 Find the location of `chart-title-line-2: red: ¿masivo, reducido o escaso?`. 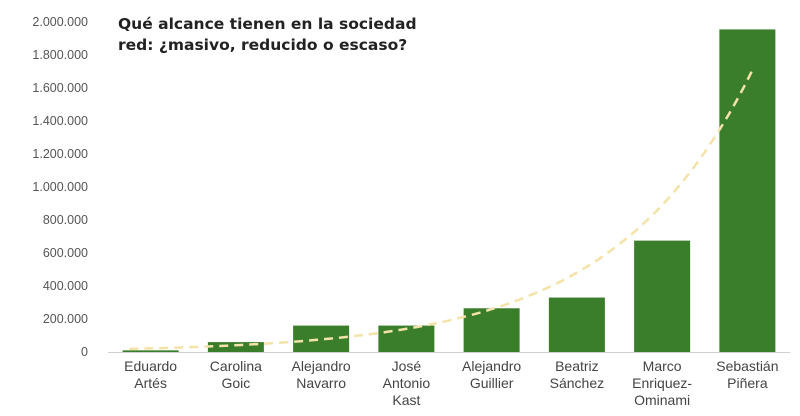

chart-title-line-2: red: ¿masivo, reducido o escaso? is located at coordinates (263, 45).